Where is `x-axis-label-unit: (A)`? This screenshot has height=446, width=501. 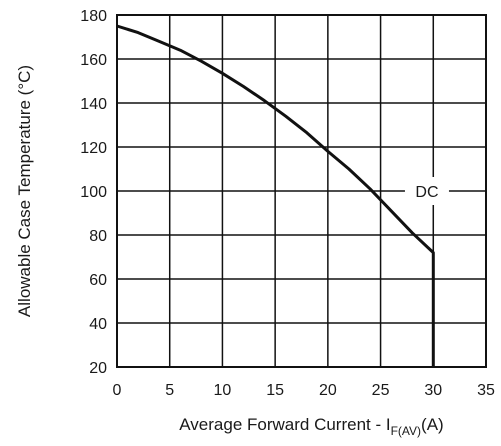
x-axis-label-unit: (A) is located at coordinates (432, 424).